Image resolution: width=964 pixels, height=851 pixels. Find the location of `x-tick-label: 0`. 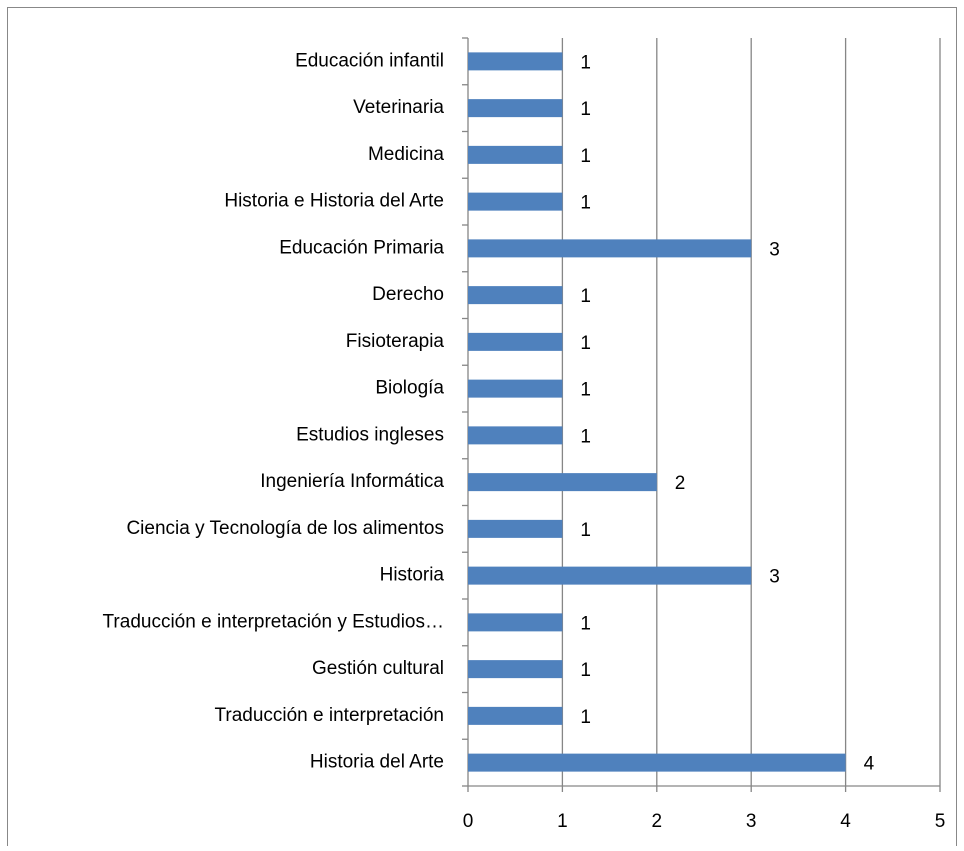

x-tick-label: 0 is located at coordinates (468, 821).